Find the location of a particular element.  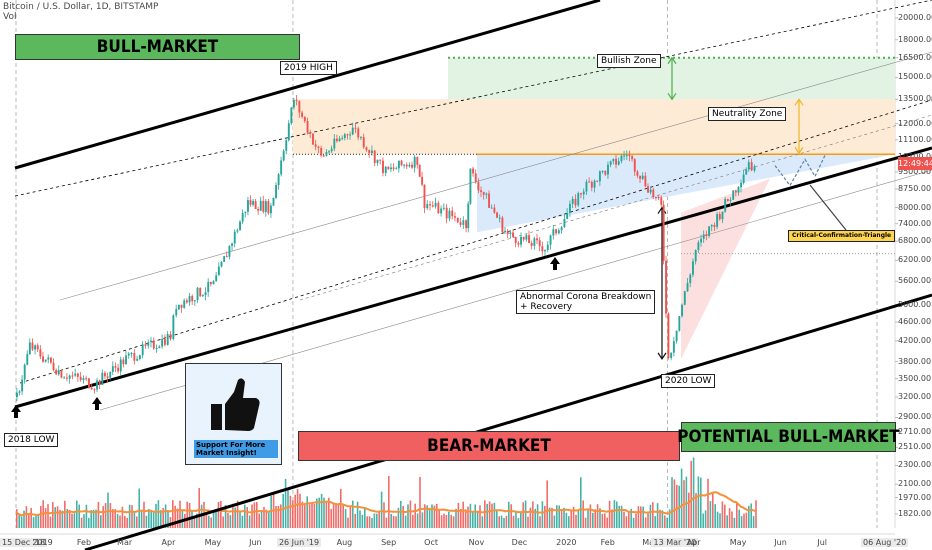

price-tick-label: 4600.00 is located at coordinates (915, 322).